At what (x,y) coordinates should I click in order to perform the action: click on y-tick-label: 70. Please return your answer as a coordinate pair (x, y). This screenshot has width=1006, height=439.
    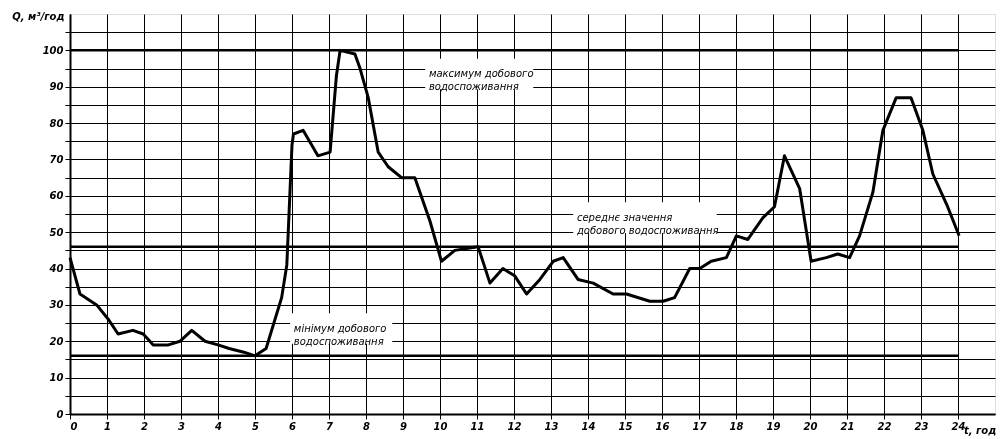
    Looking at the image, I should click on (56, 159).